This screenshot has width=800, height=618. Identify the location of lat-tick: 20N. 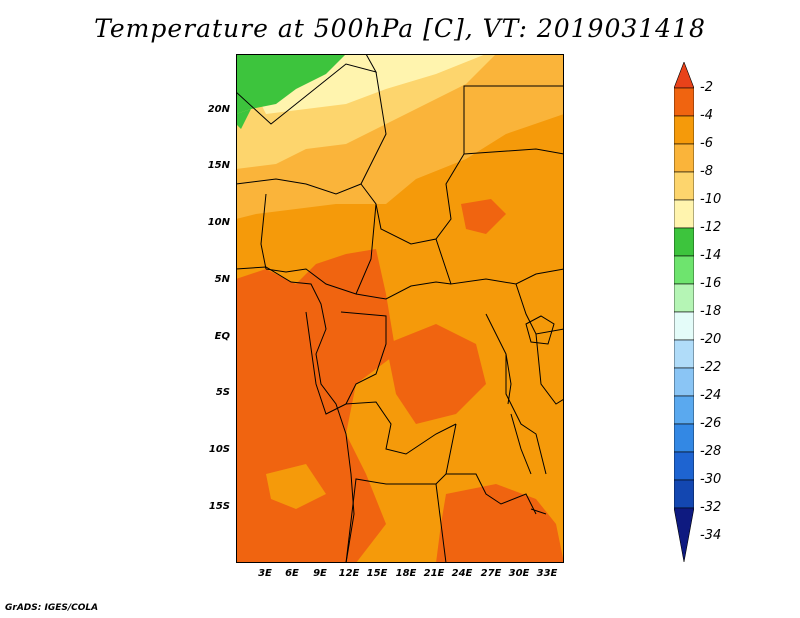
(218, 109).